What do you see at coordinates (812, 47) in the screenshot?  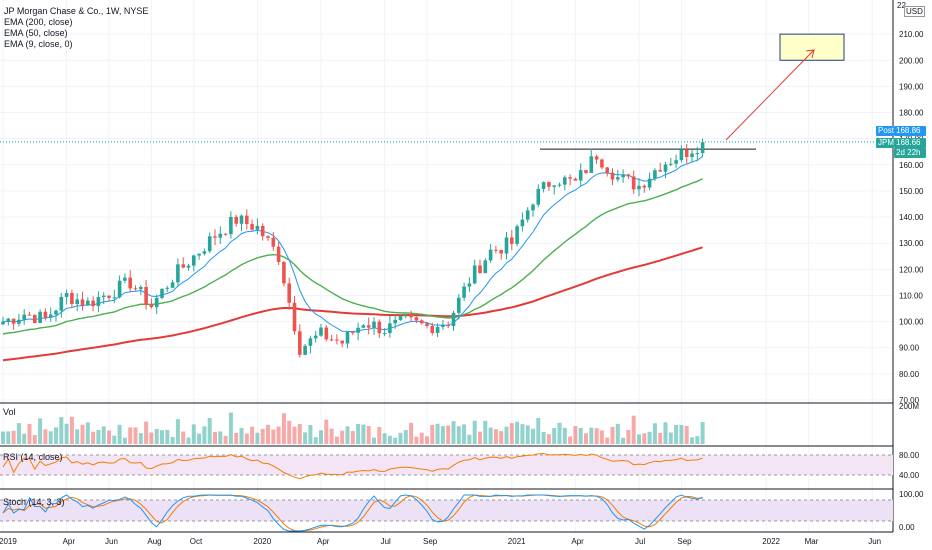 I see `target-zone-box` at bounding box center [812, 47].